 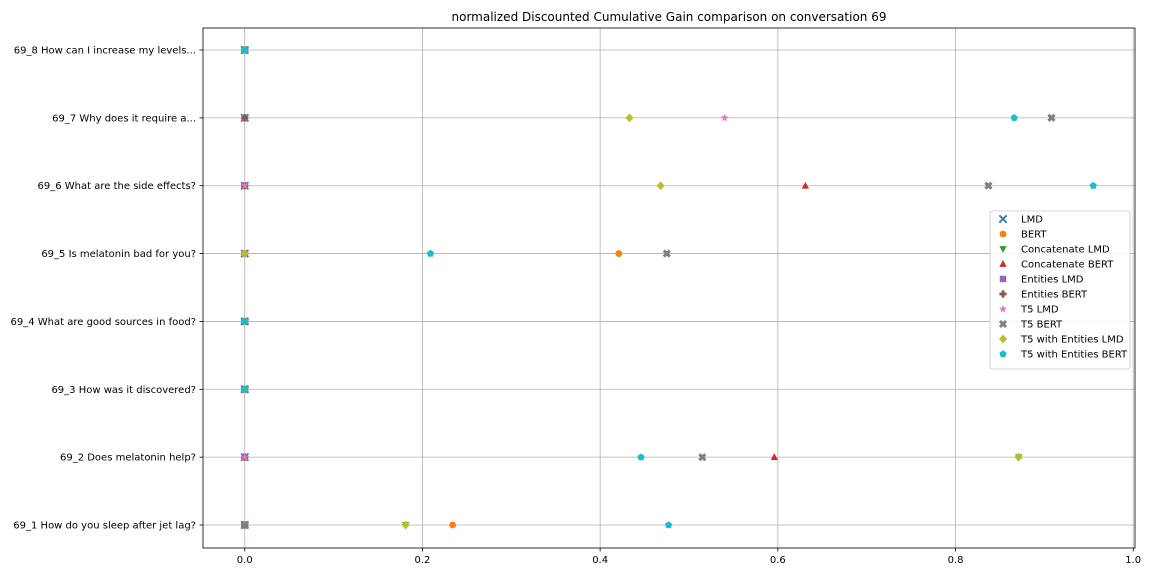 What do you see at coordinates (245, 560) in the screenshot?
I see `x-tick-label: 0.0` at bounding box center [245, 560].